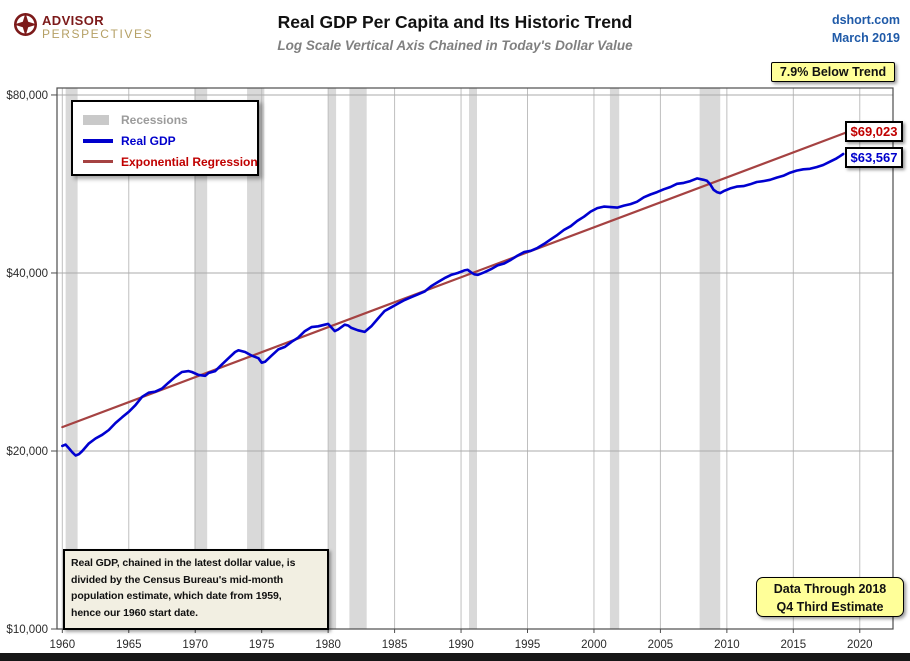 The image size is (910, 661). Describe the element at coordinates (833, 72) in the screenshot. I see `below-trend-callout: 7.9% Below Trend` at that location.